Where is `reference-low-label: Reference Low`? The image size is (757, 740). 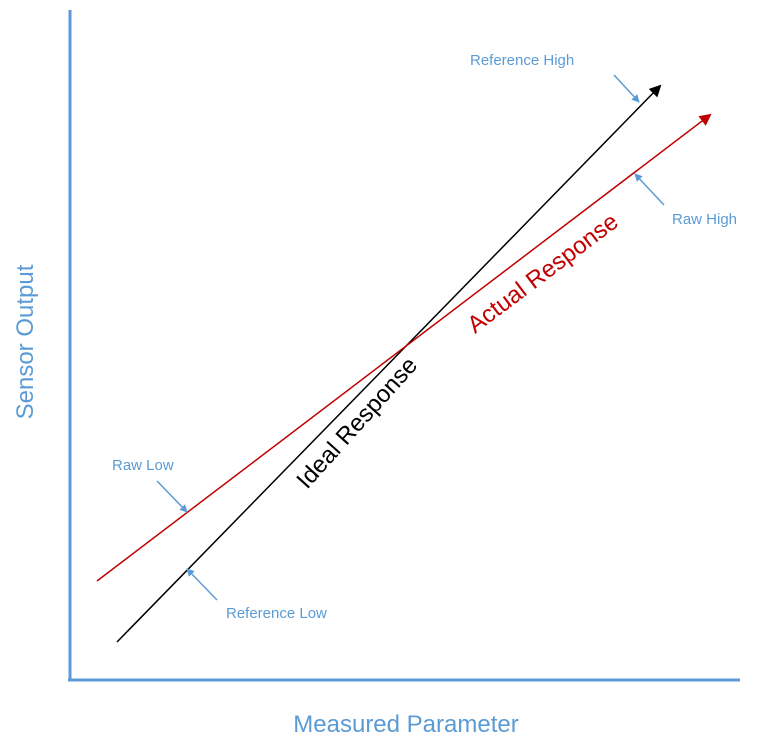 reference-low-label: Reference Low is located at coordinates (276, 613).